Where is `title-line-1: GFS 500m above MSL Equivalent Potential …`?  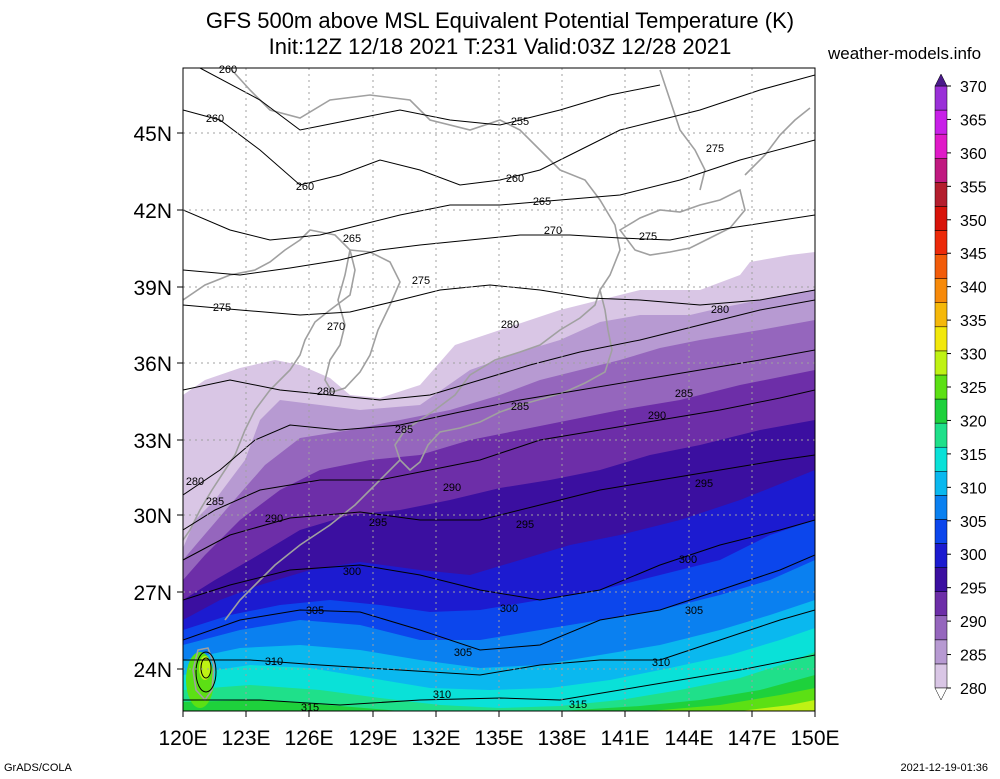
title-line-1: GFS 500m above MSL Equivalent Potential … is located at coordinates (500, 20).